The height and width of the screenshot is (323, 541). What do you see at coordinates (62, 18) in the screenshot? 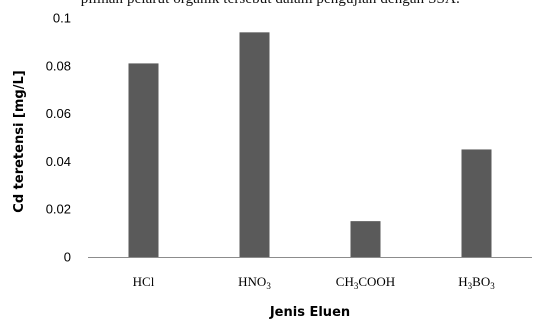
I see `y-tick-label: 0.1` at bounding box center [62, 18].